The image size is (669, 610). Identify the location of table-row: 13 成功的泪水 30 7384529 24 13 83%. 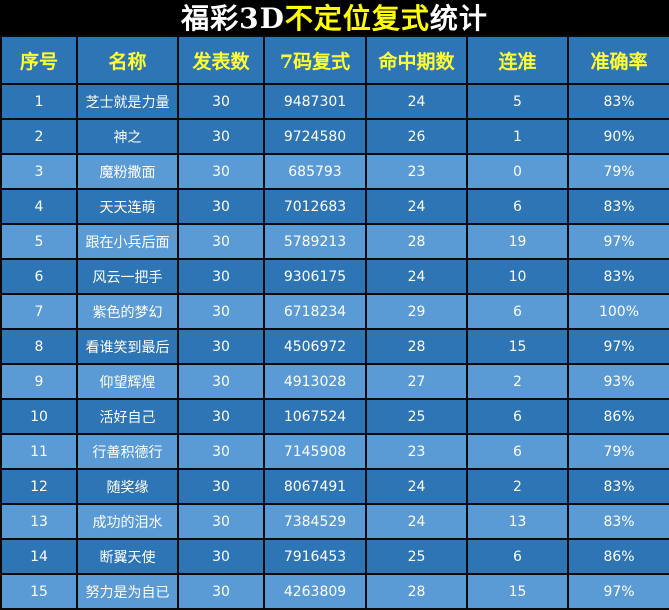
(334, 521).